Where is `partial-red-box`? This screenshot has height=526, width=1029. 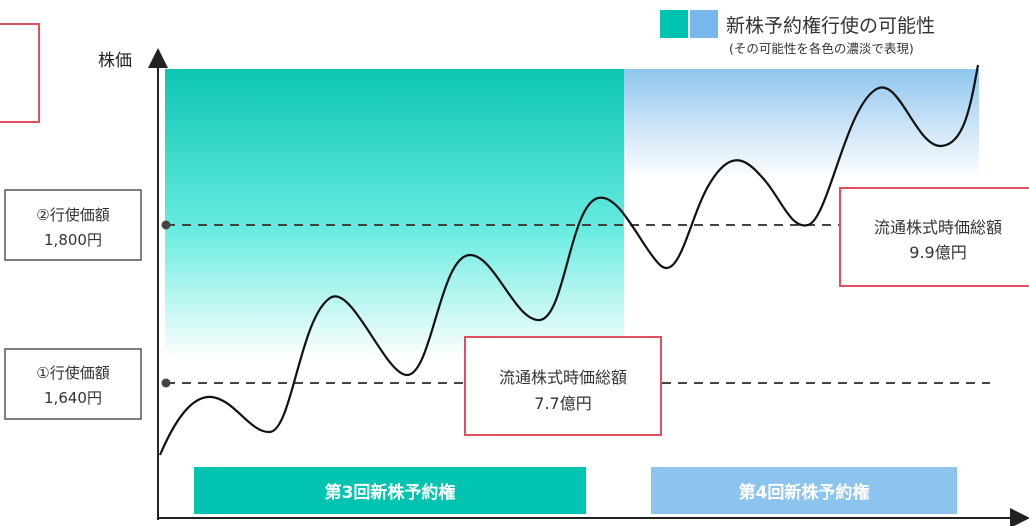 partial-red-box is located at coordinates (20, 73).